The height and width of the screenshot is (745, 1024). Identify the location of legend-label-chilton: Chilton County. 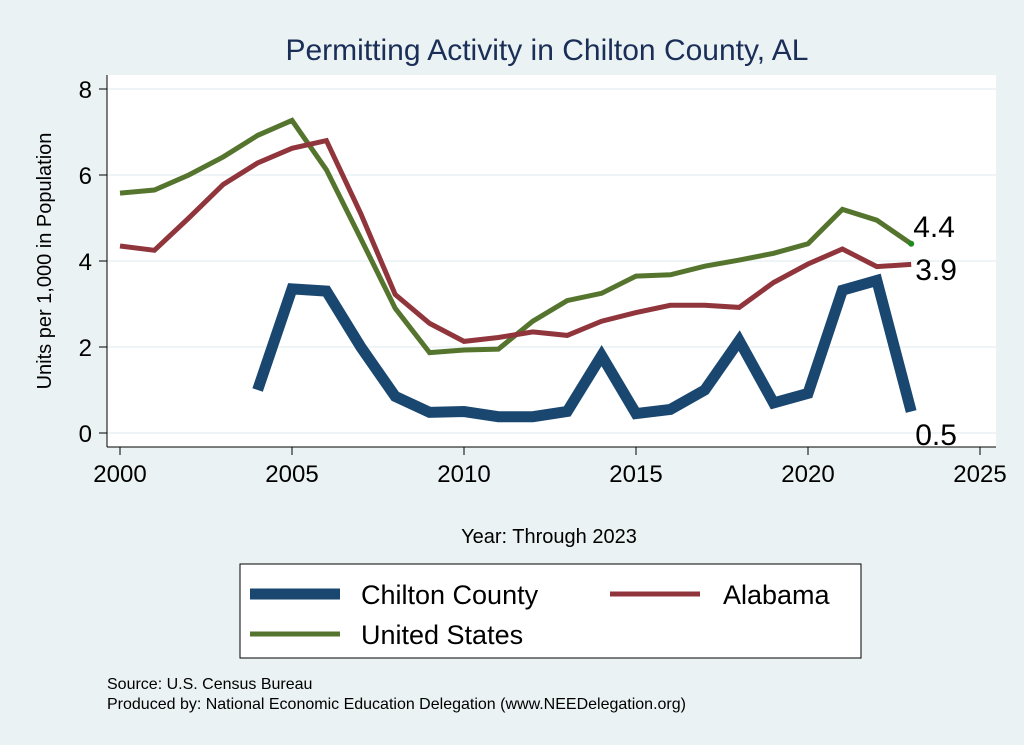
(450, 595).